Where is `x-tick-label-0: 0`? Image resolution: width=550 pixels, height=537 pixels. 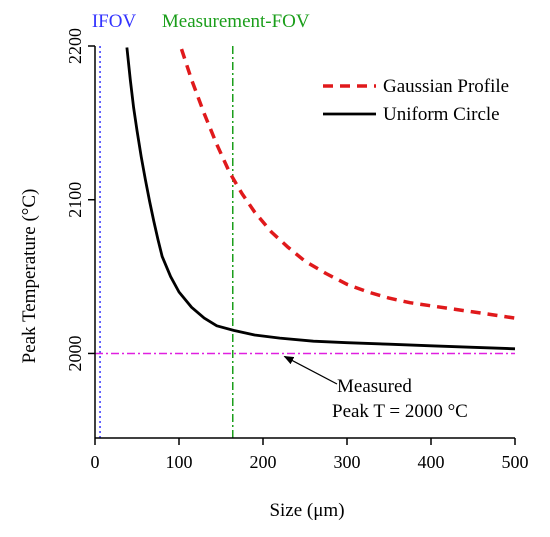 x-tick-label-0: 0 is located at coordinates (95, 462).